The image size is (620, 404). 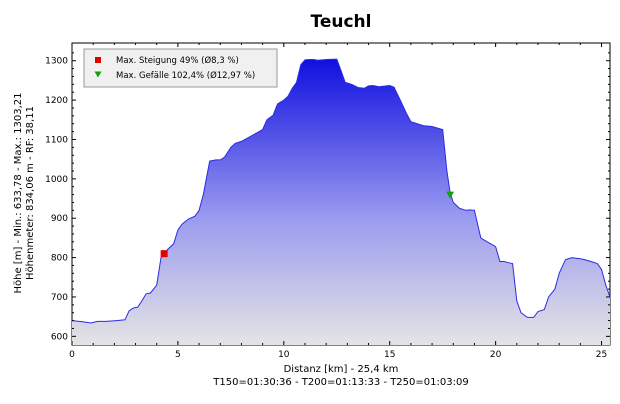 What do you see at coordinates (98, 60) in the screenshot?
I see `legend-square-icon` at bounding box center [98, 60].